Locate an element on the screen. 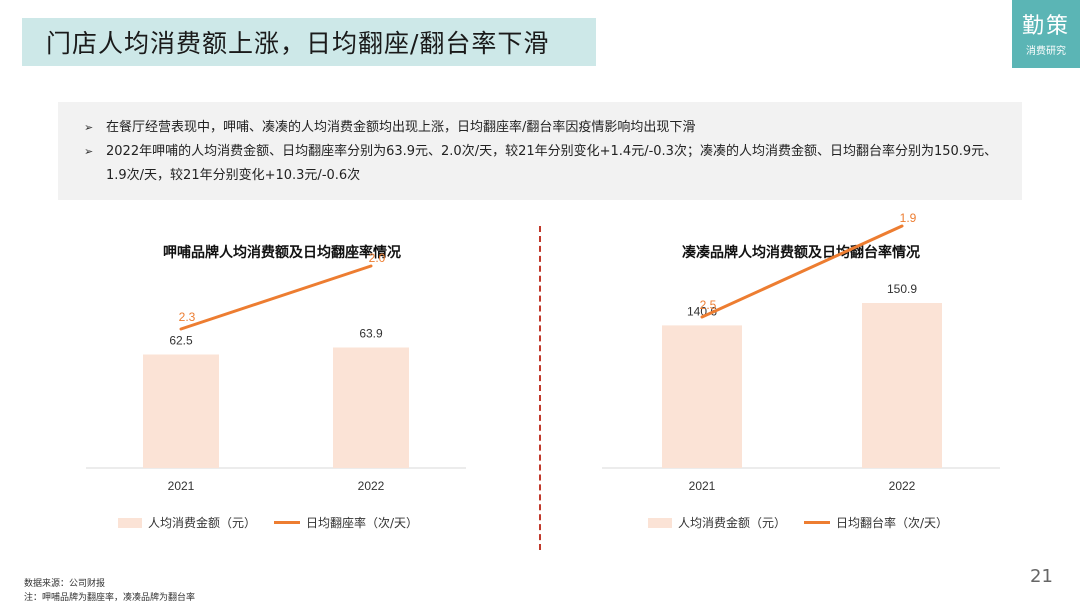 The height and width of the screenshot is (608, 1080). line-value-label: 2.3 is located at coordinates (187, 317).